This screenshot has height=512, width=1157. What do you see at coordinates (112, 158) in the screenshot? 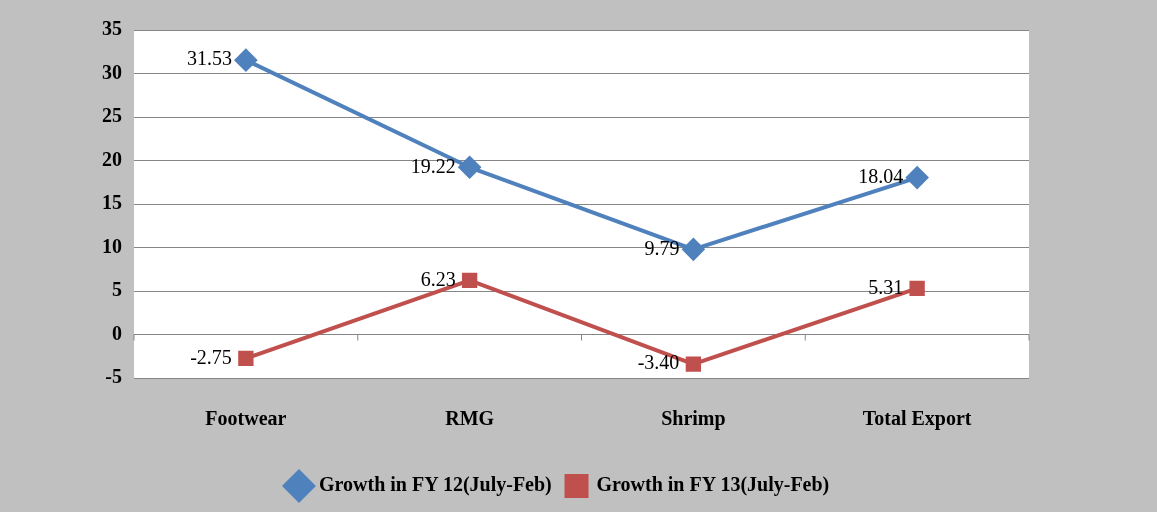
I see `y-tick-label: 20` at bounding box center [112, 158].